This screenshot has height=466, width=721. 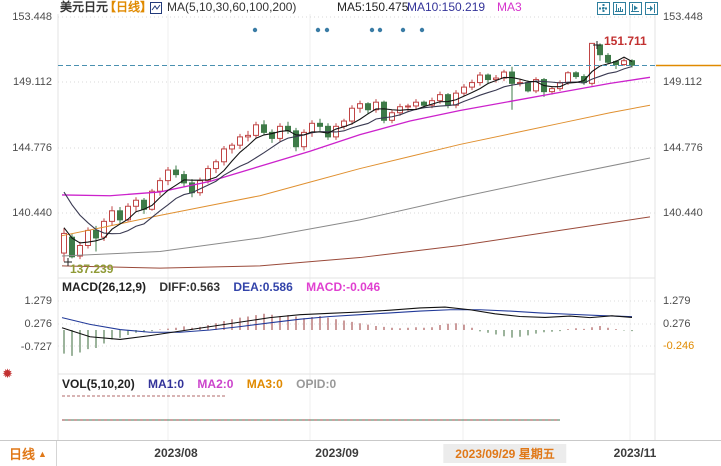 What do you see at coordinates (343, 287) in the screenshot?
I see `macd-value: MACD:-0.046` at bounding box center [343, 287].